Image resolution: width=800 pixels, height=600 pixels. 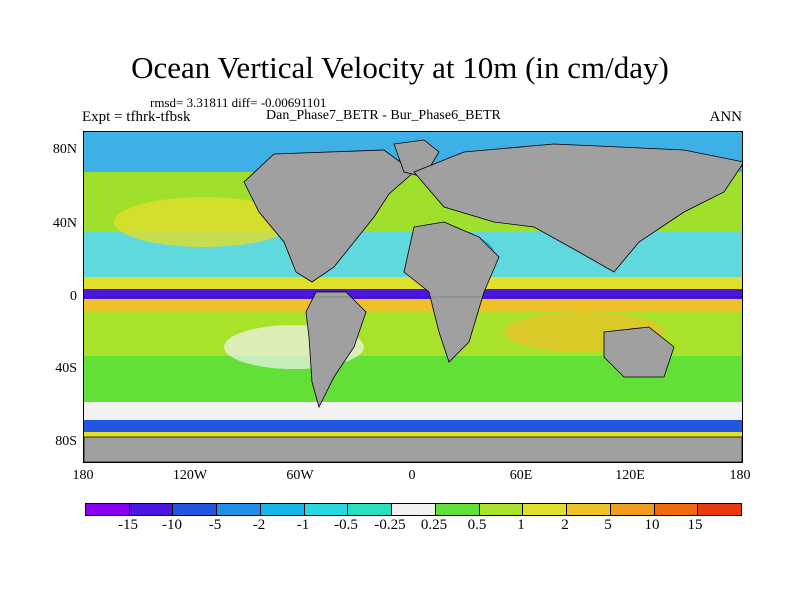 What do you see at coordinates (128, 525) in the screenshot?
I see `colorbar-label: -15` at bounding box center [128, 525].